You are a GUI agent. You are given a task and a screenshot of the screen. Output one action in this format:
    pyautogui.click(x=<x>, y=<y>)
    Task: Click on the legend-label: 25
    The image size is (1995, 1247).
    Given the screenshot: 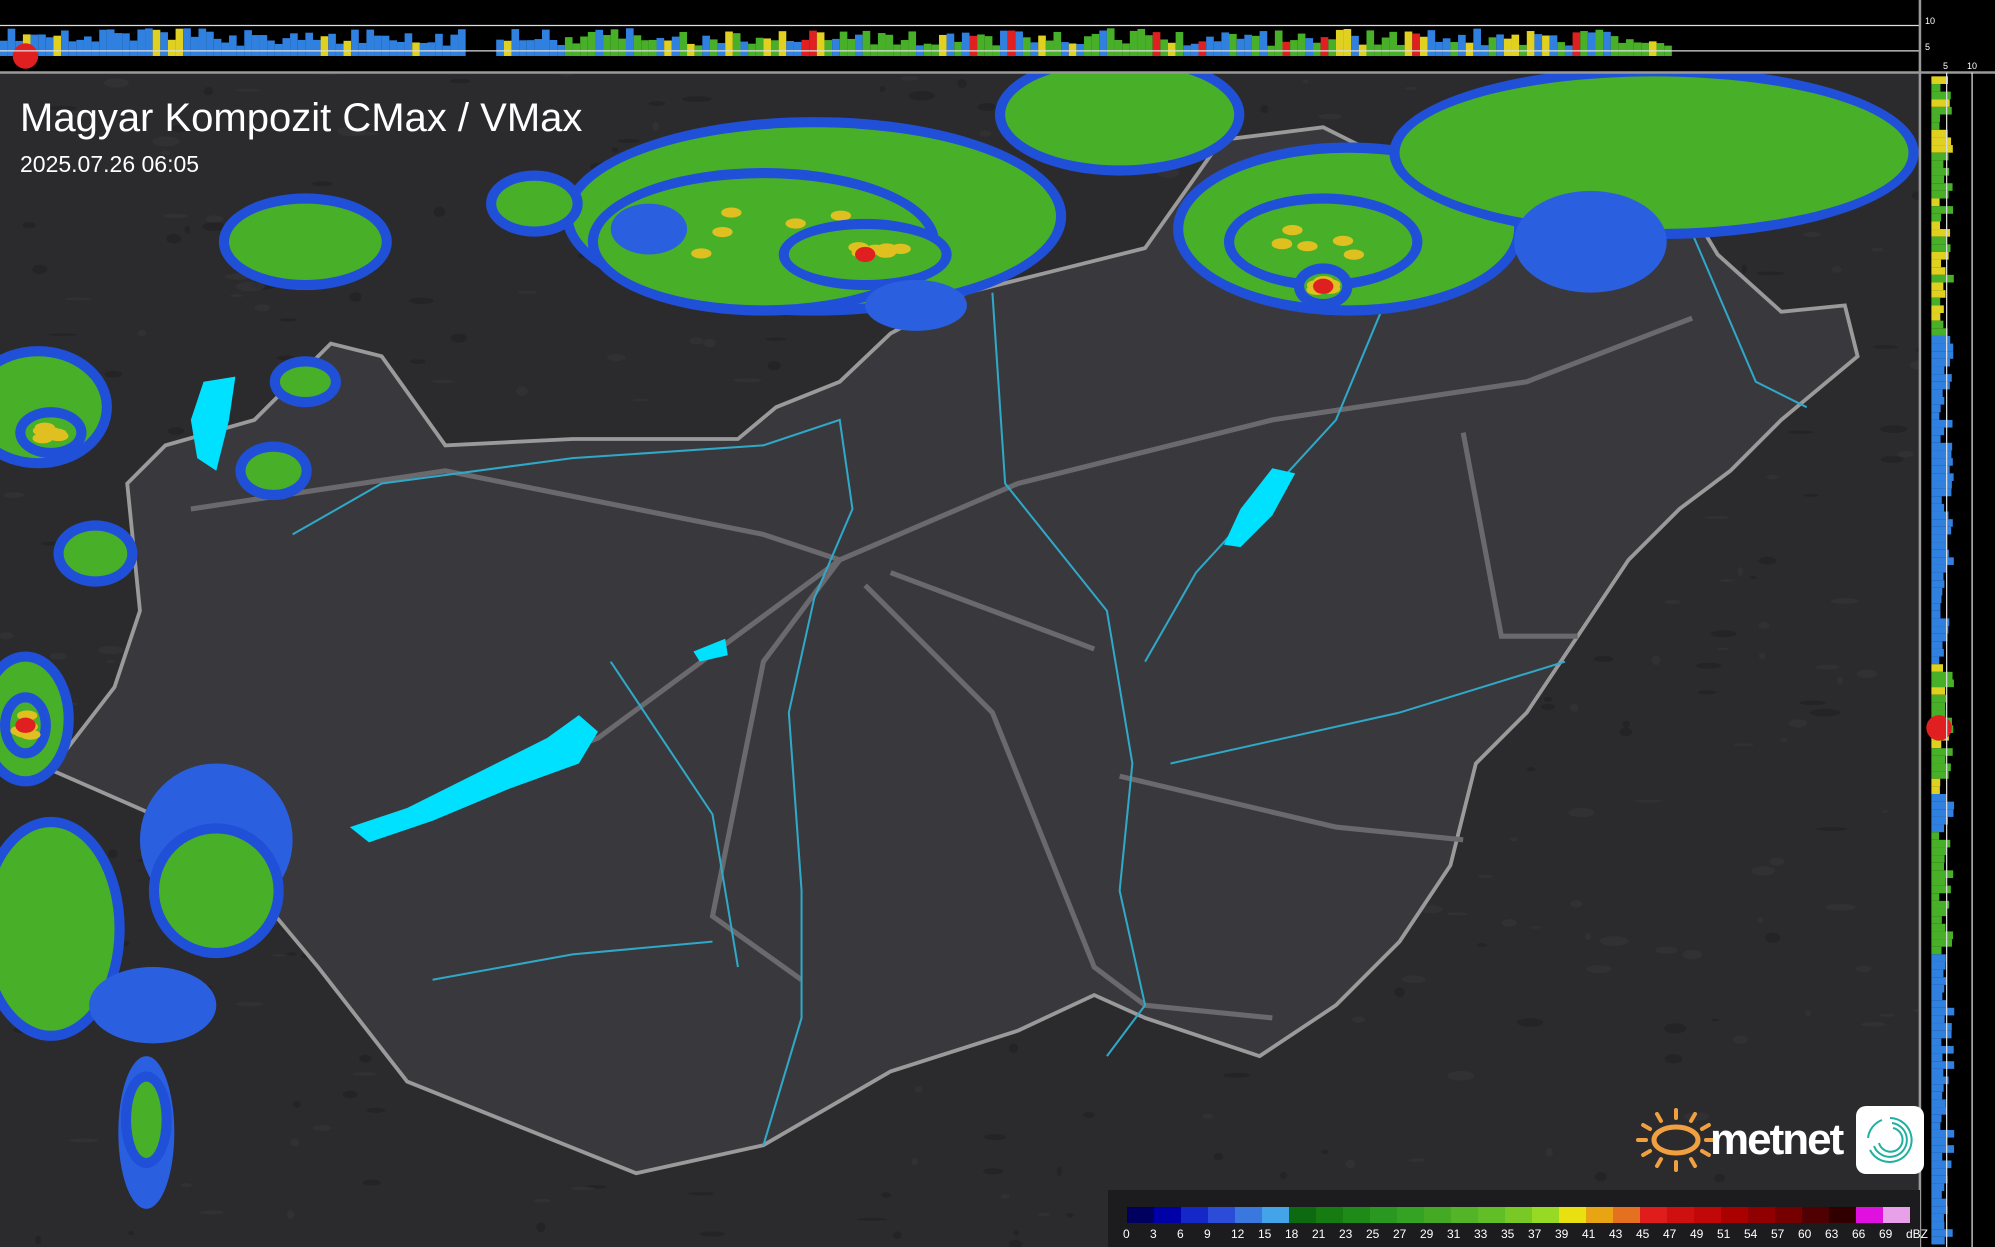 What is the action you would take?
    pyautogui.click(x=1373, y=1234)
    